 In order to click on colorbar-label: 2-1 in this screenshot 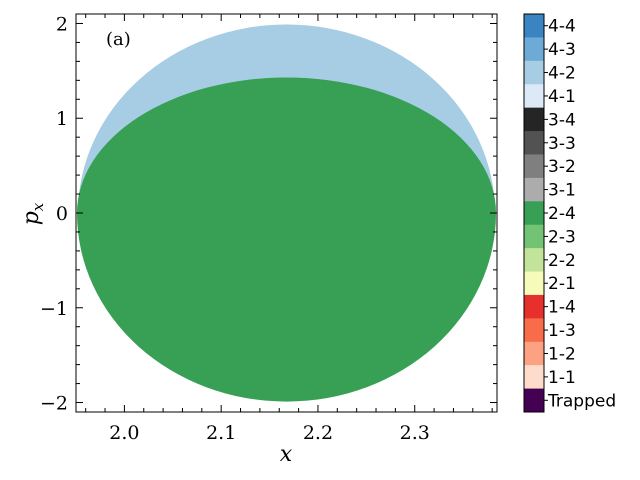, I will do `click(562, 284)`.